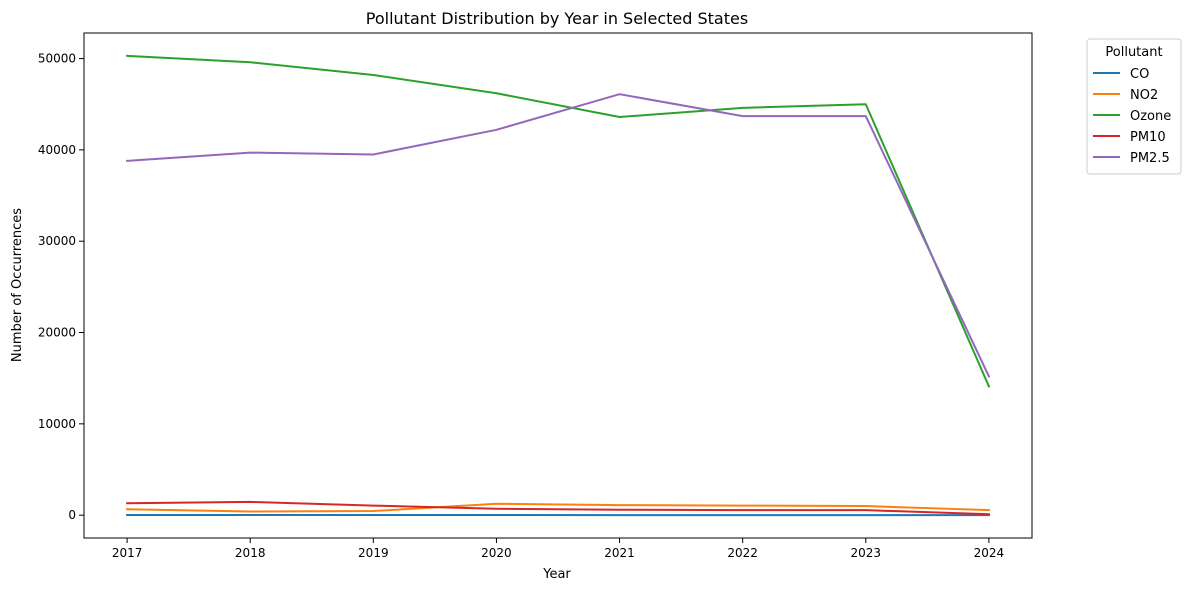 Image resolution: width=1190 pixels, height=590 pixels. I want to click on x-tick-label: 2022, so click(742, 553).